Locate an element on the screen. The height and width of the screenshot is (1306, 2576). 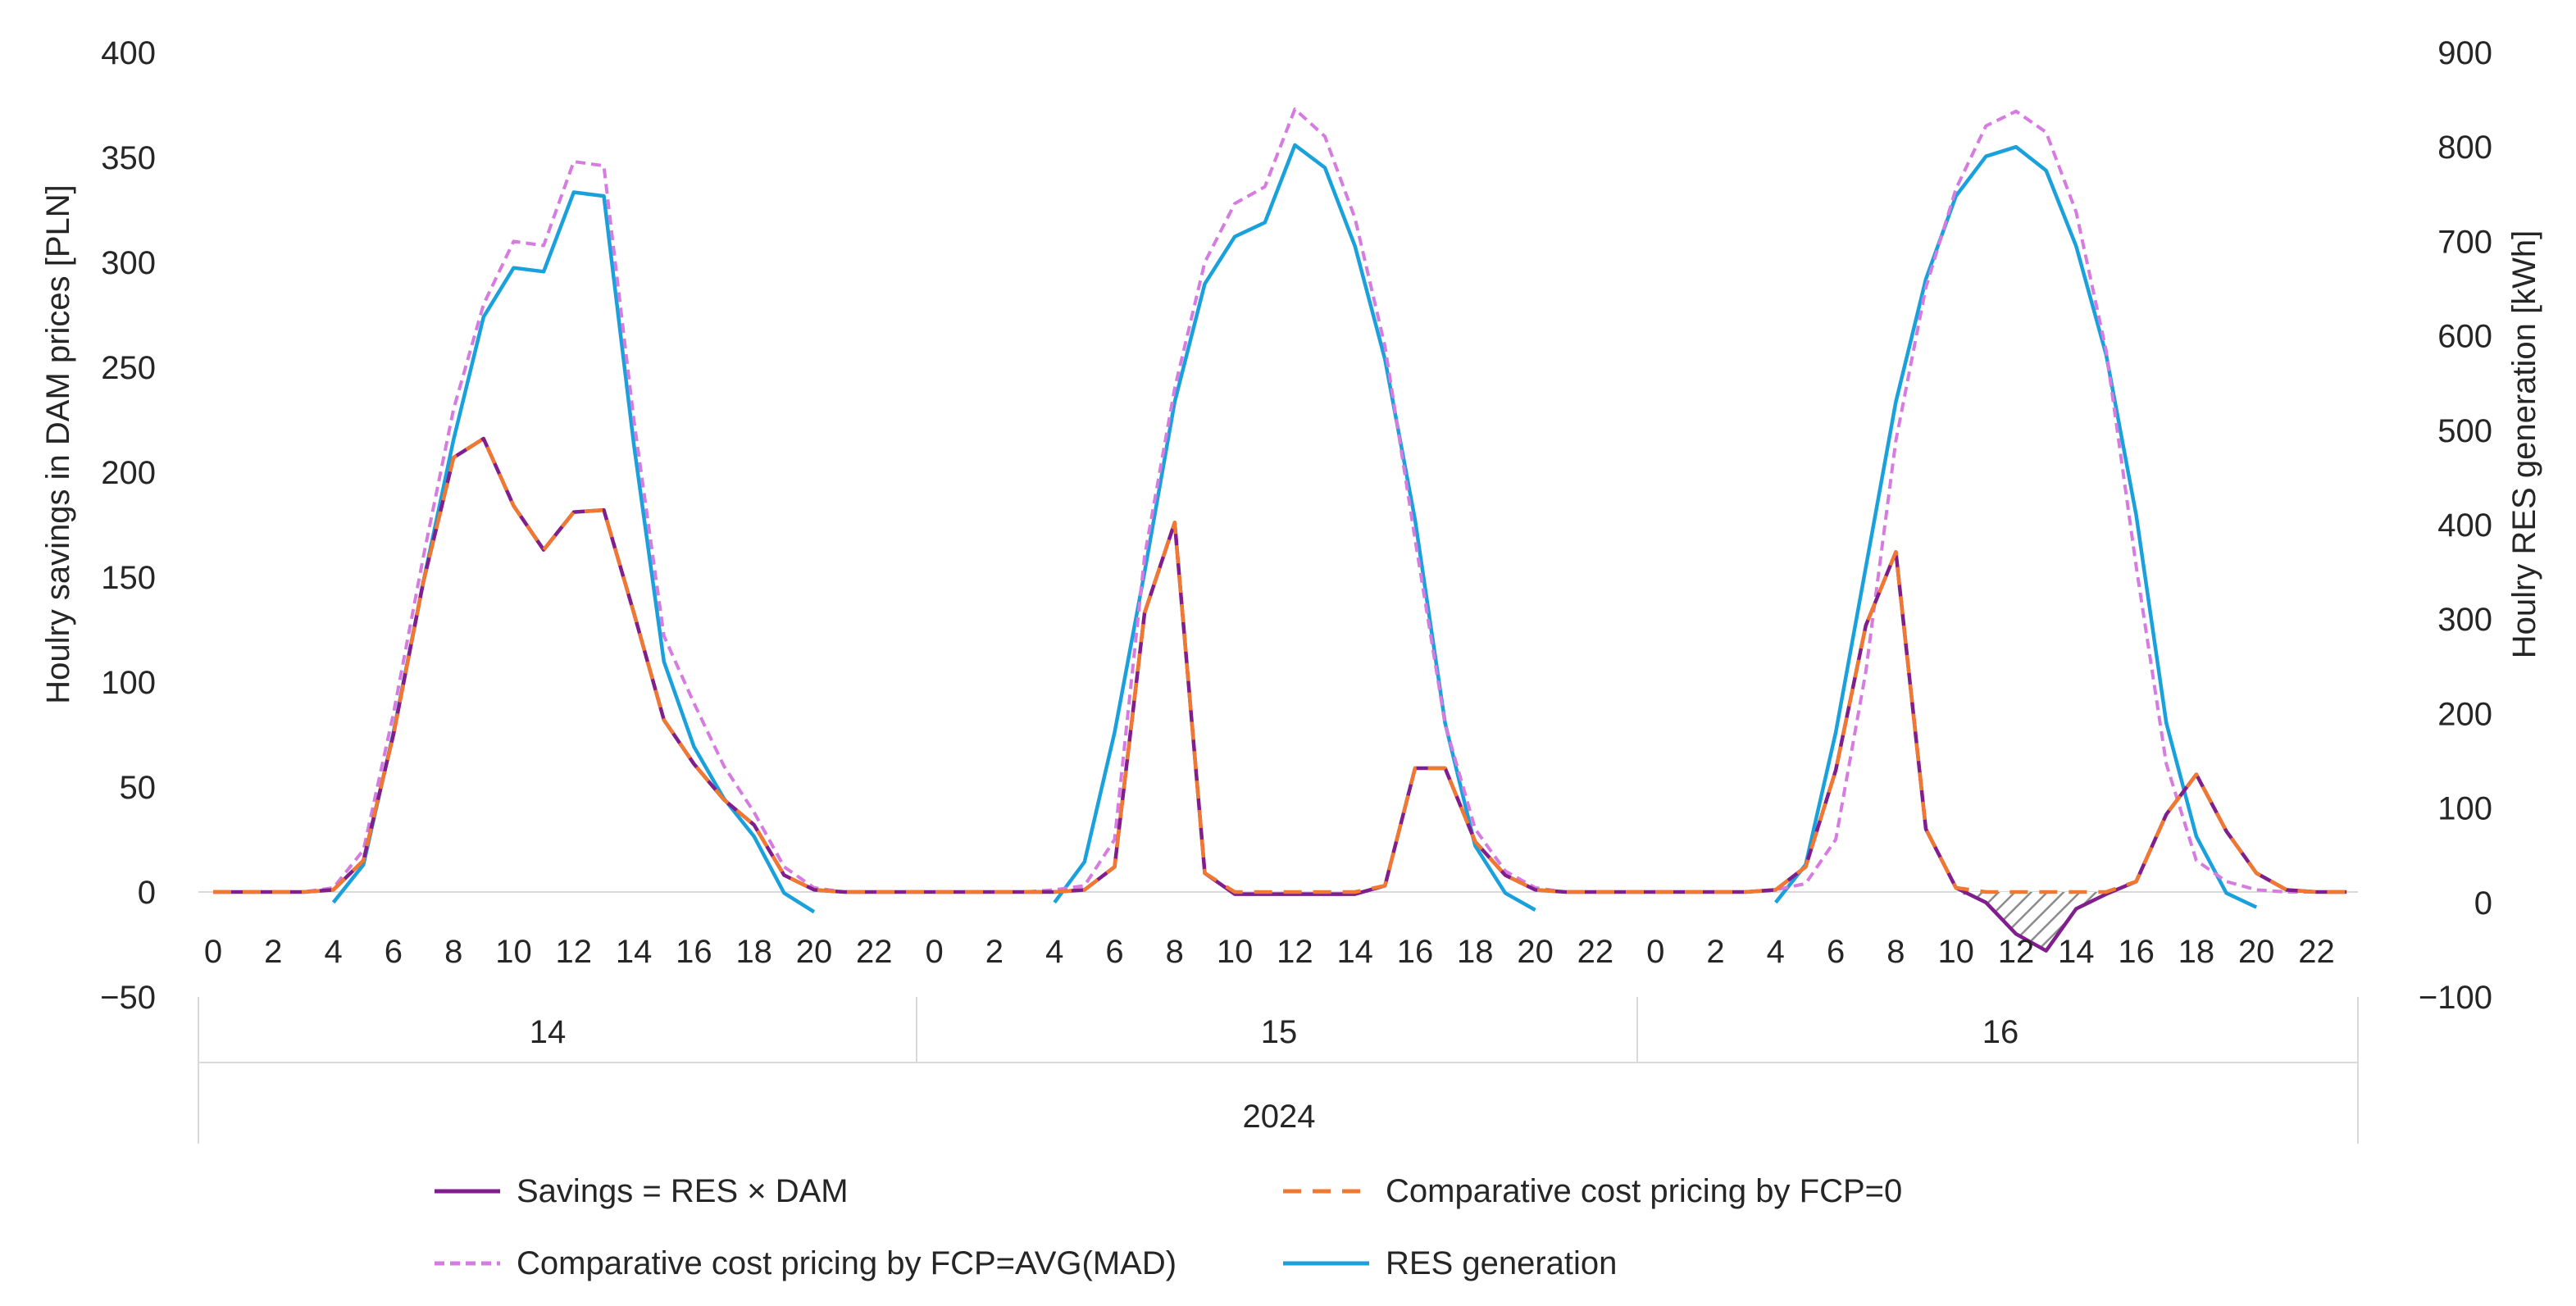
hatched-area is located at coordinates (2031, 922).